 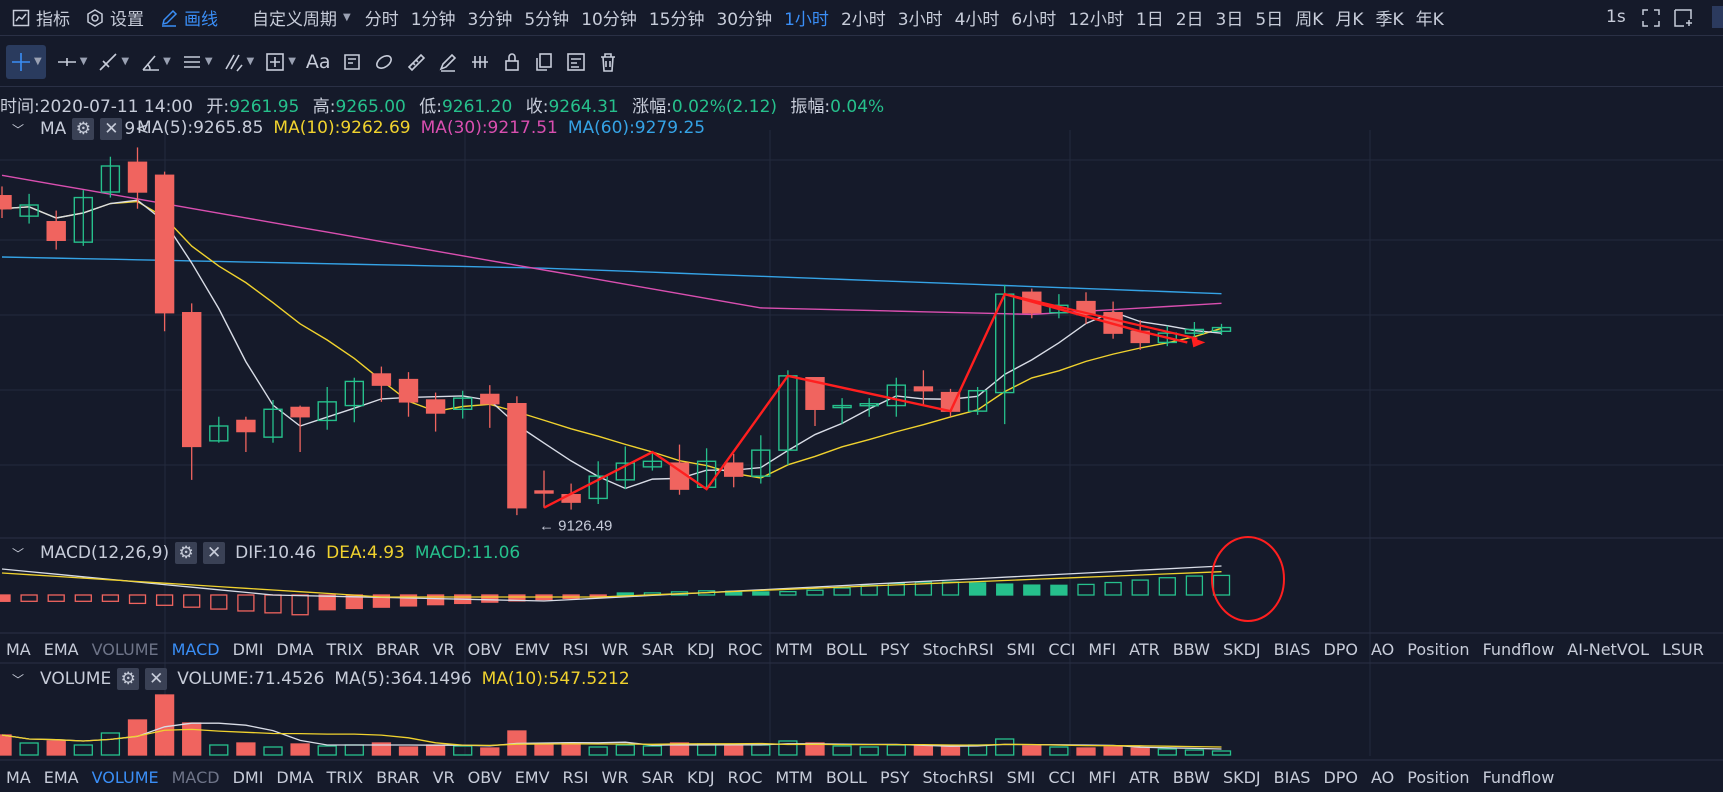 I want to click on trash-tool, so click(x=608, y=62).